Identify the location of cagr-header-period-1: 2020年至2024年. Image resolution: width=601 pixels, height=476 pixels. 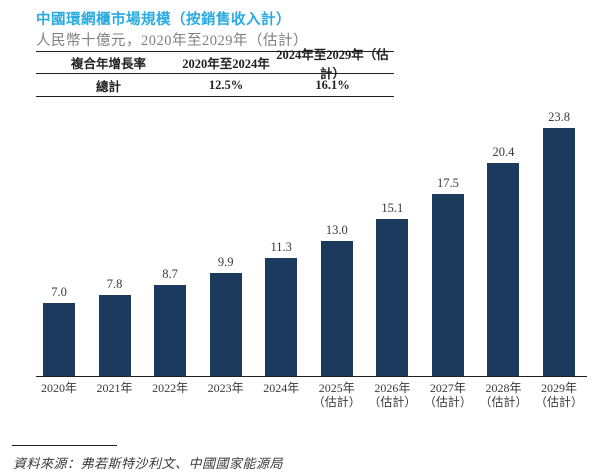
(226, 64).